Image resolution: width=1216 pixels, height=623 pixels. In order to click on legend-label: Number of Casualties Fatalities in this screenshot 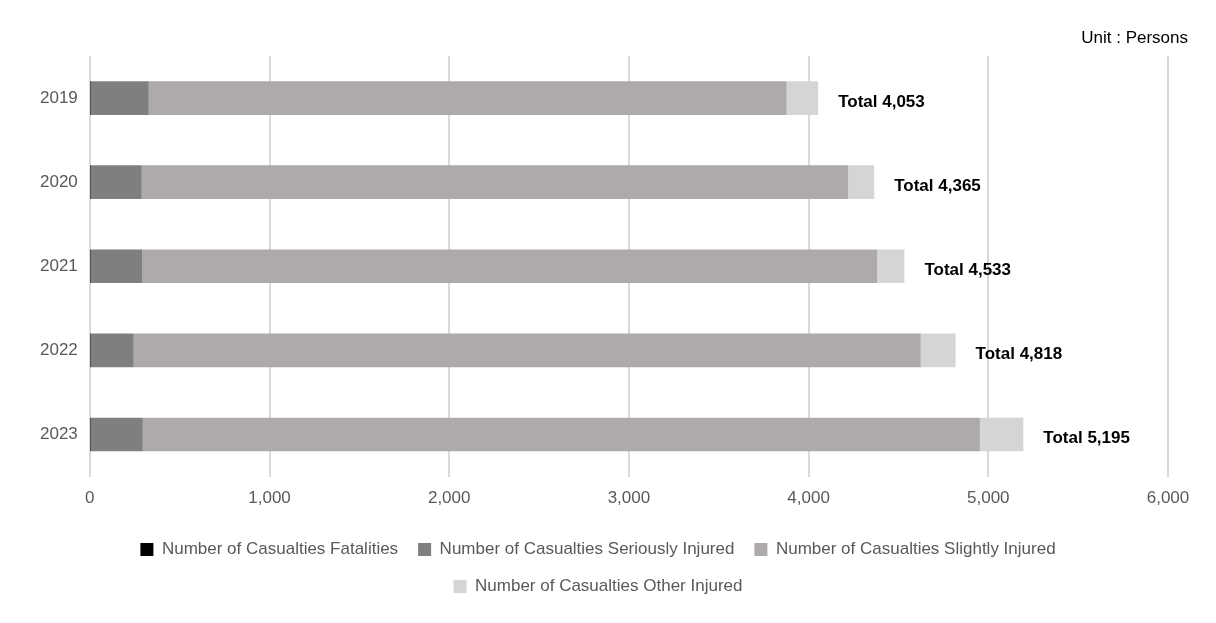, I will do `click(280, 549)`.